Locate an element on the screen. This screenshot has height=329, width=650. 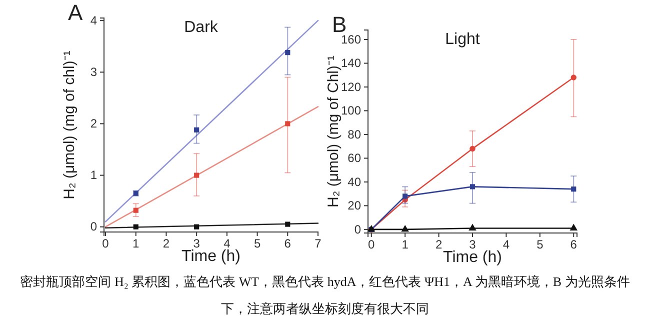
y-tick-label: 40 is located at coordinates (355, 181).